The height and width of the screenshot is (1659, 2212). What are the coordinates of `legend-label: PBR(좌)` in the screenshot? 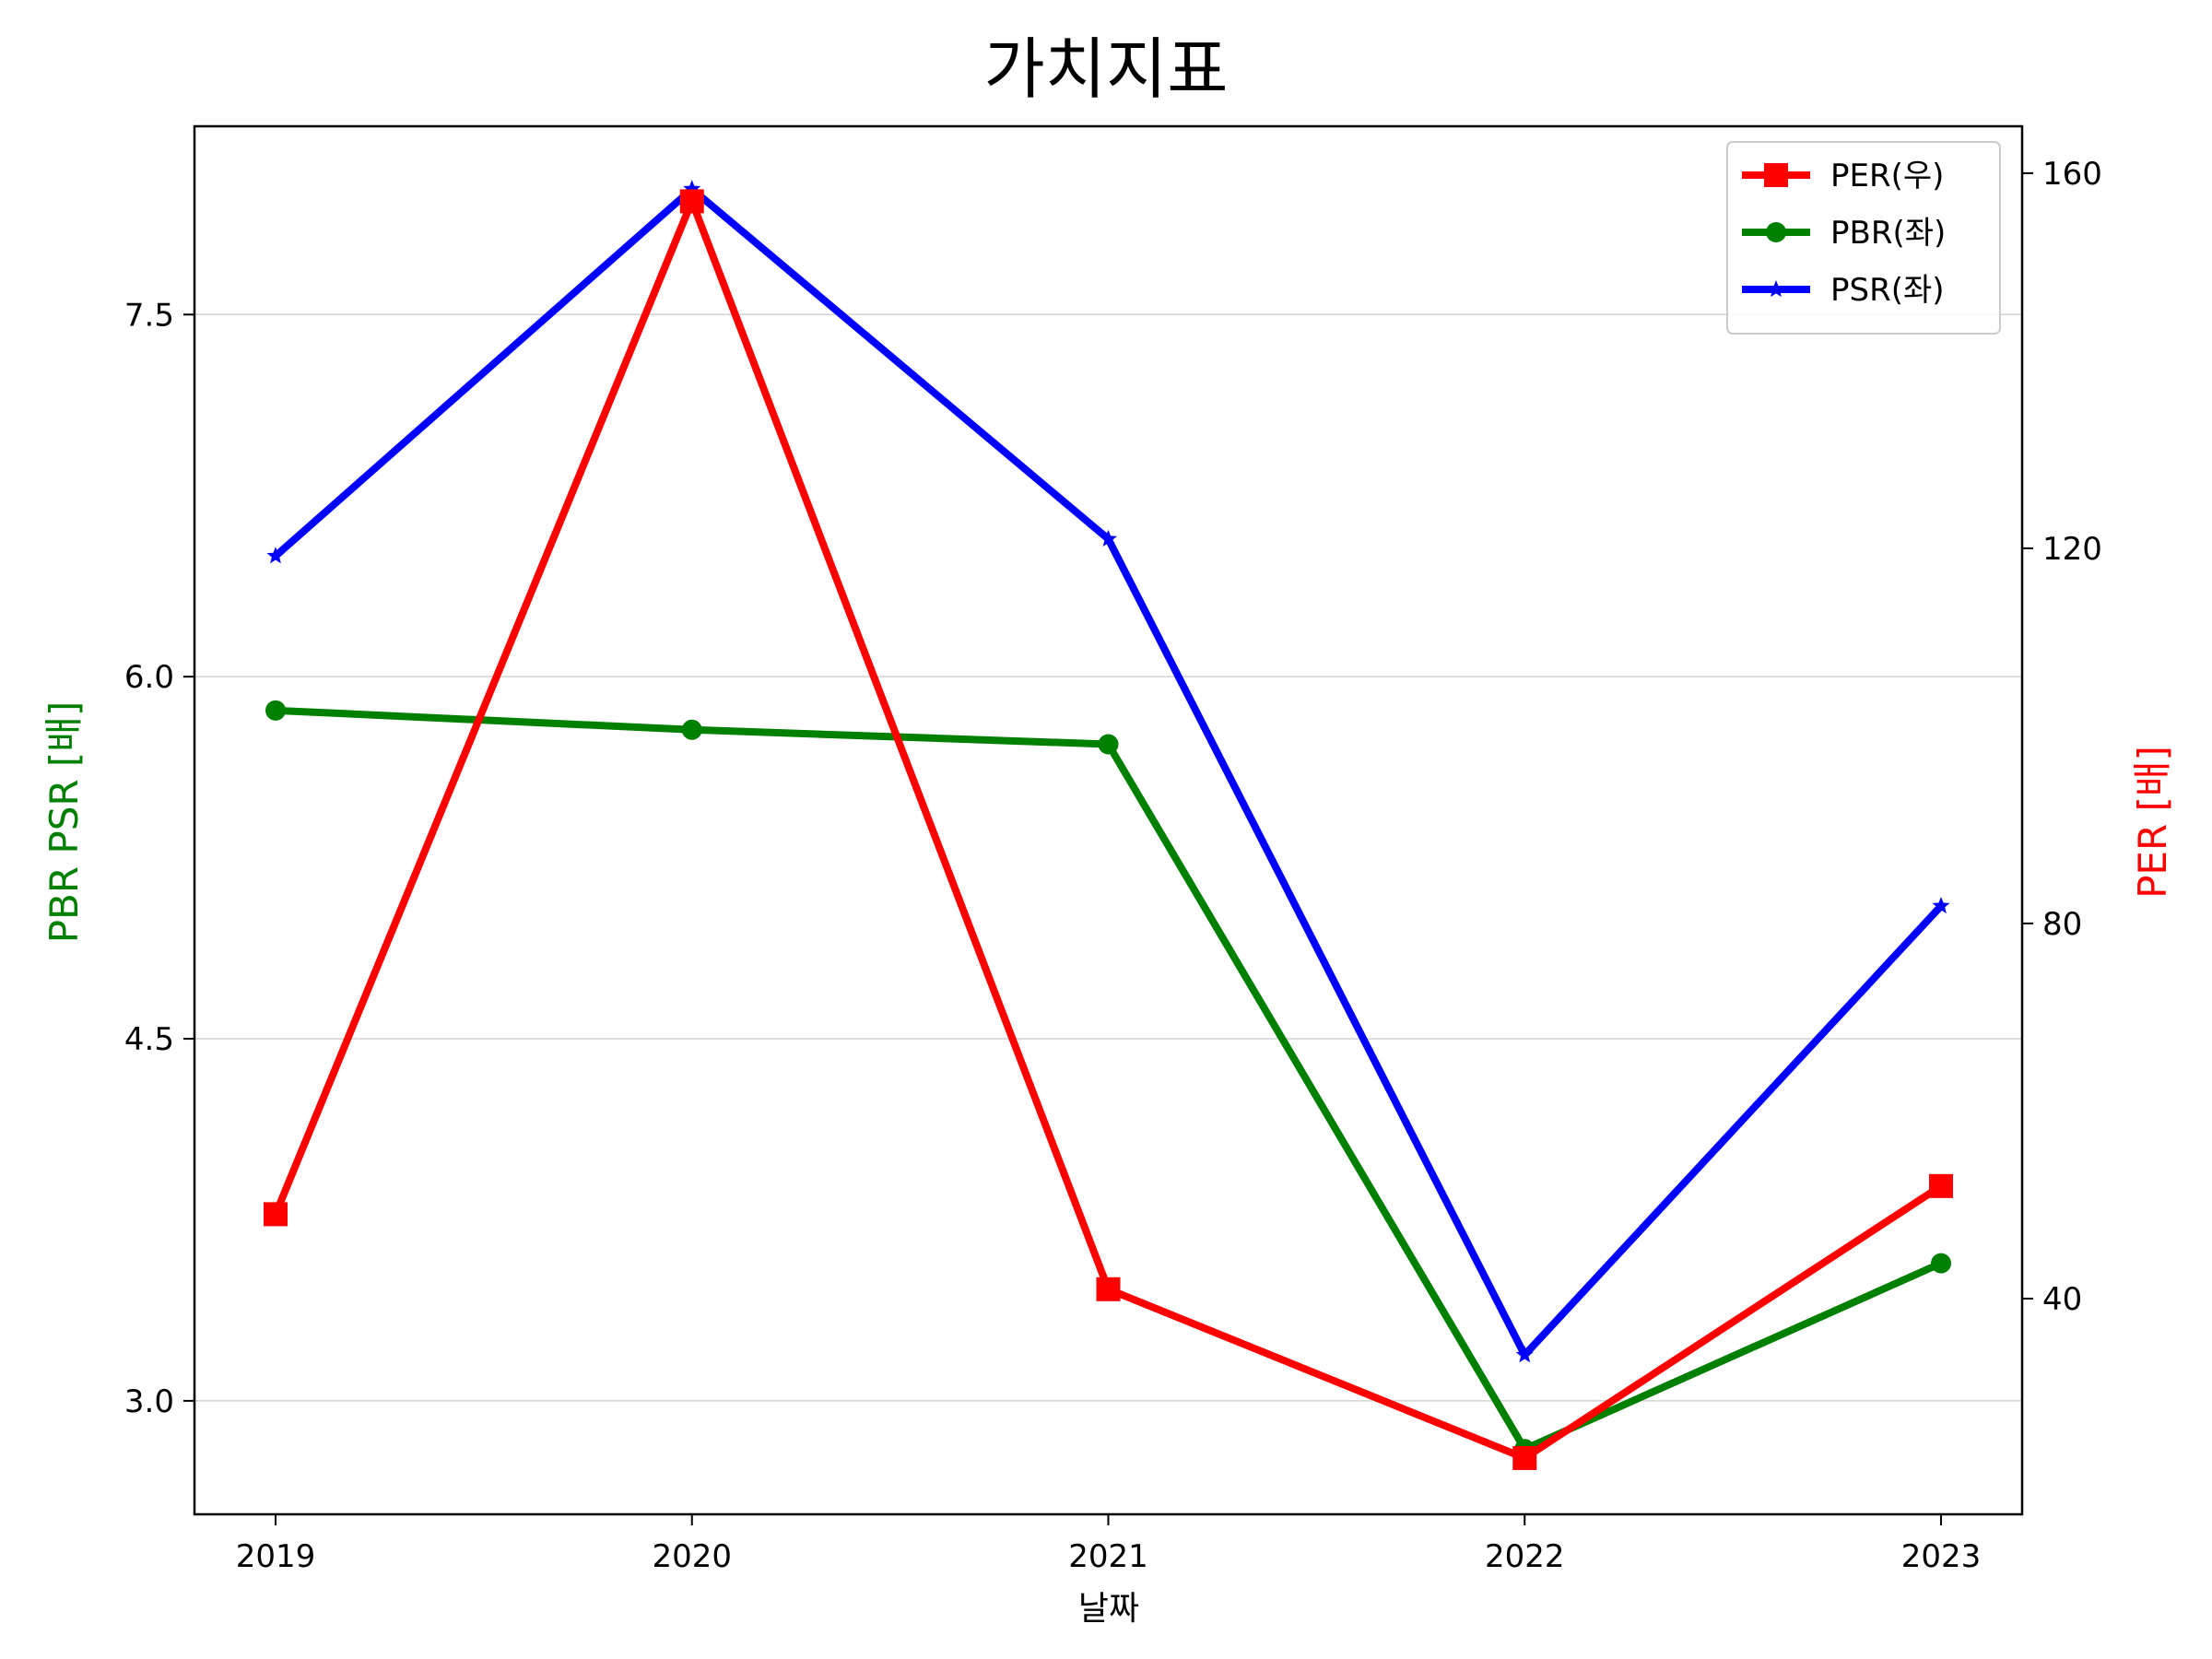 It's located at (1888, 233).